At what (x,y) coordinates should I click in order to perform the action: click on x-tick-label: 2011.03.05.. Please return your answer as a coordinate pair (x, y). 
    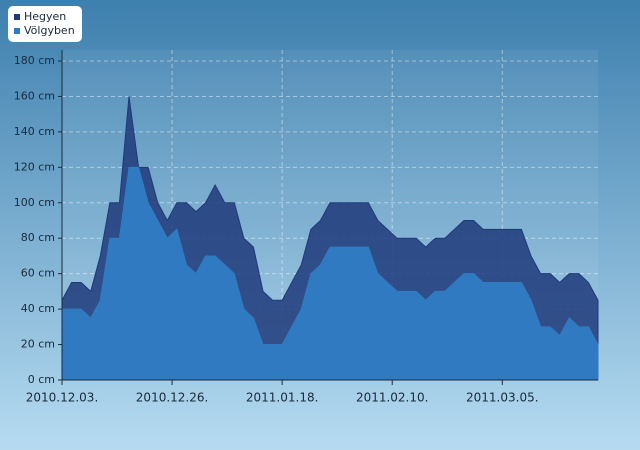
    Looking at the image, I should click on (502, 398).